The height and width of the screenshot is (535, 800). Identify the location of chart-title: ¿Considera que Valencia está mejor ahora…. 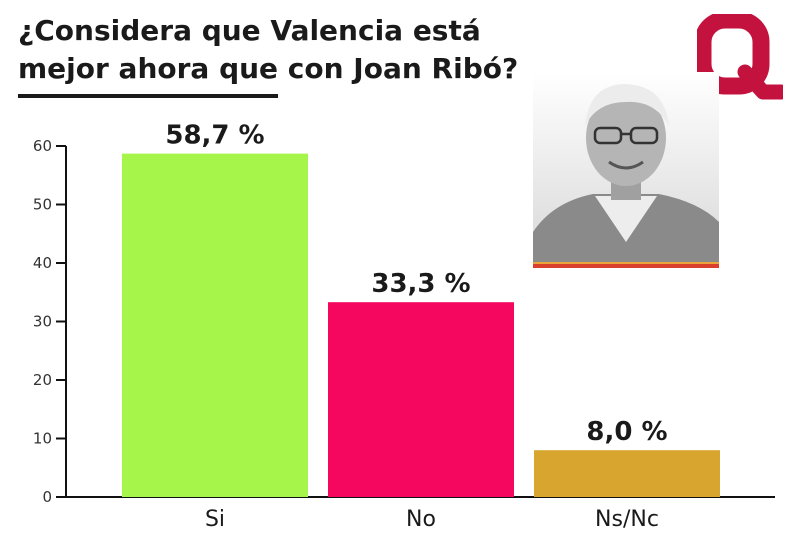
(268, 49).